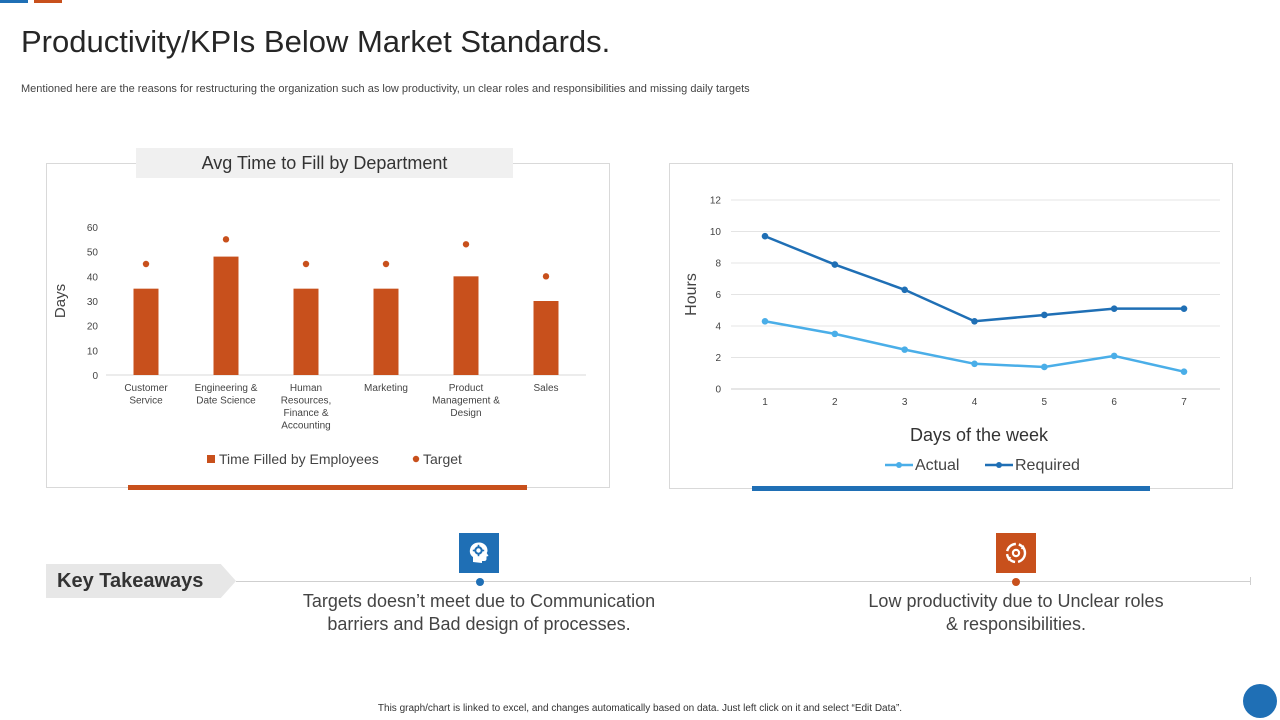  I want to click on corner-circle-decoration, so click(1260, 701).